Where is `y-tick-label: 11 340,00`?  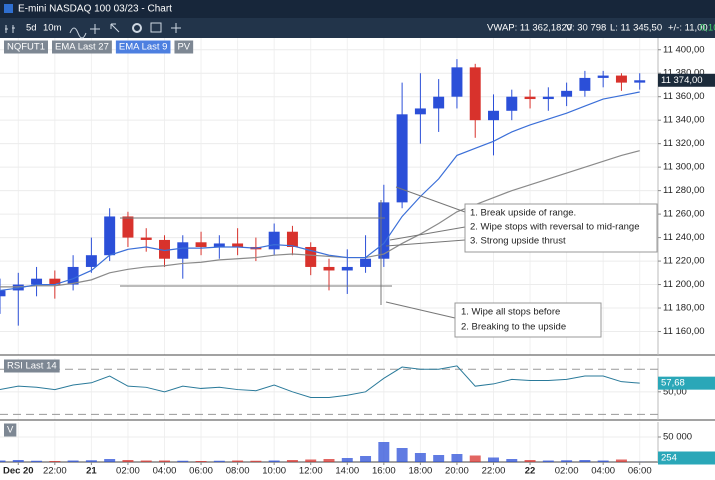
y-tick-label: 11 340,00 is located at coordinates (684, 120).